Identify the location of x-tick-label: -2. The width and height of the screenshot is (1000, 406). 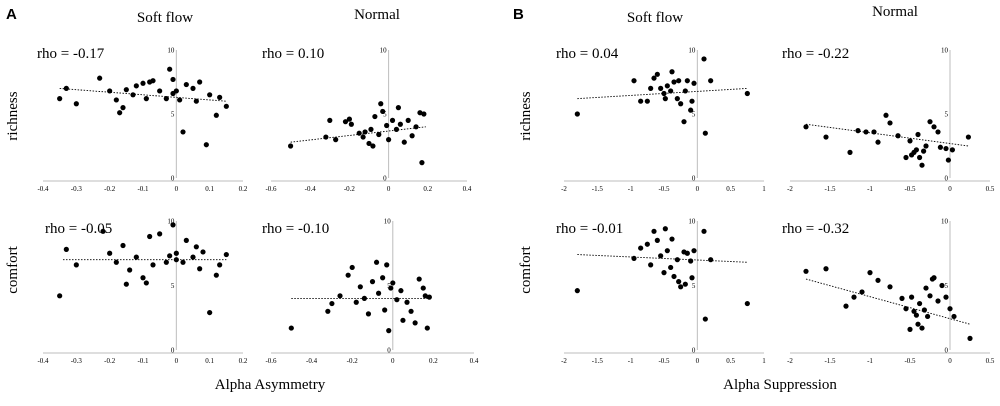
(790, 361).